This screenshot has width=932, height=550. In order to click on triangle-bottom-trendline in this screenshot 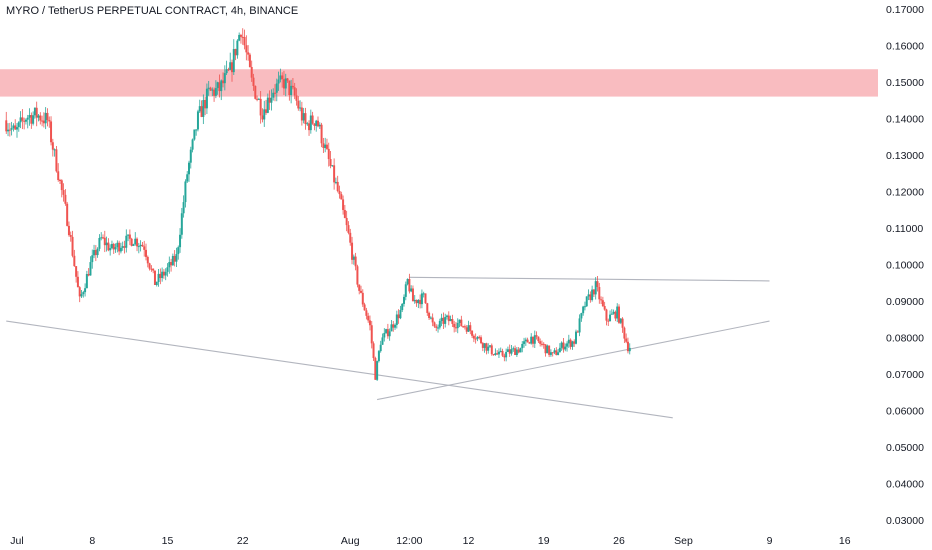, I will do `click(573, 360)`.